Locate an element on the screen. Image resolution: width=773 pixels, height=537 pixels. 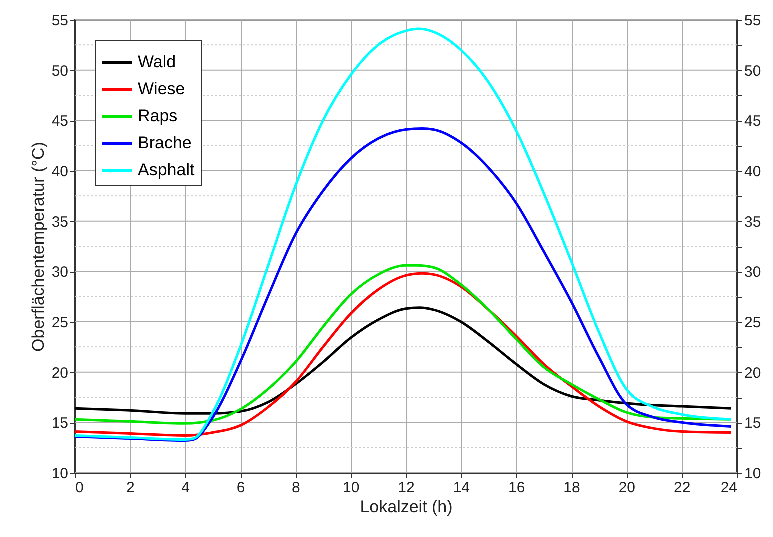
y-tick-label: 35 is located at coordinates (60, 222).